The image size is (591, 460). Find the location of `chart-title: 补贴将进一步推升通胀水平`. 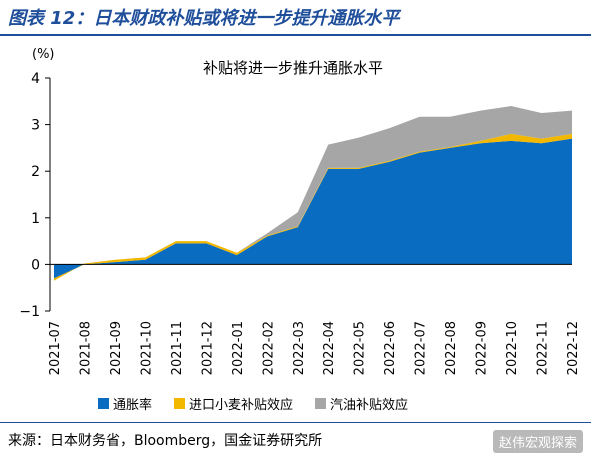

chart-title: 补贴将进一步推升通胀水平 is located at coordinates (293, 68).